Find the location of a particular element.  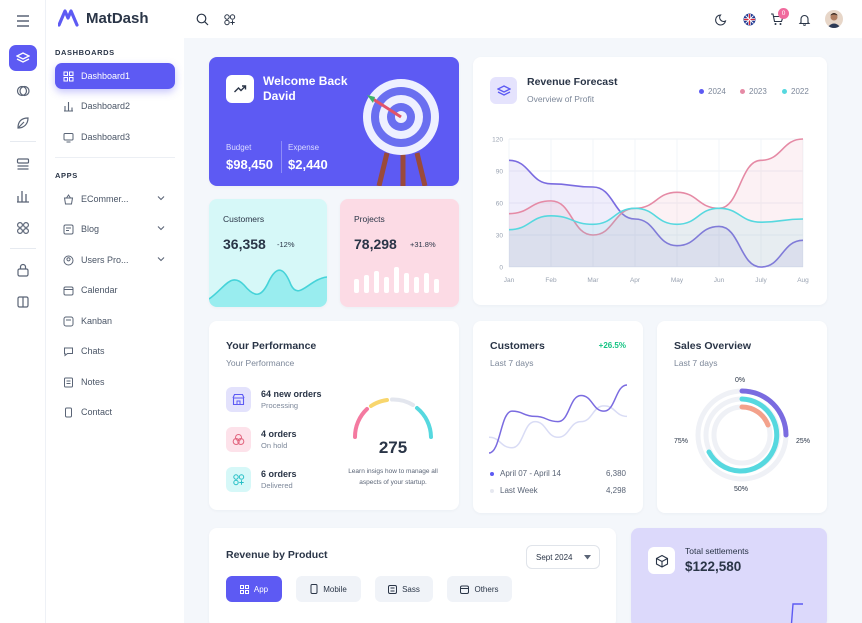

sales-label-bottom: 50% is located at coordinates (741, 489).